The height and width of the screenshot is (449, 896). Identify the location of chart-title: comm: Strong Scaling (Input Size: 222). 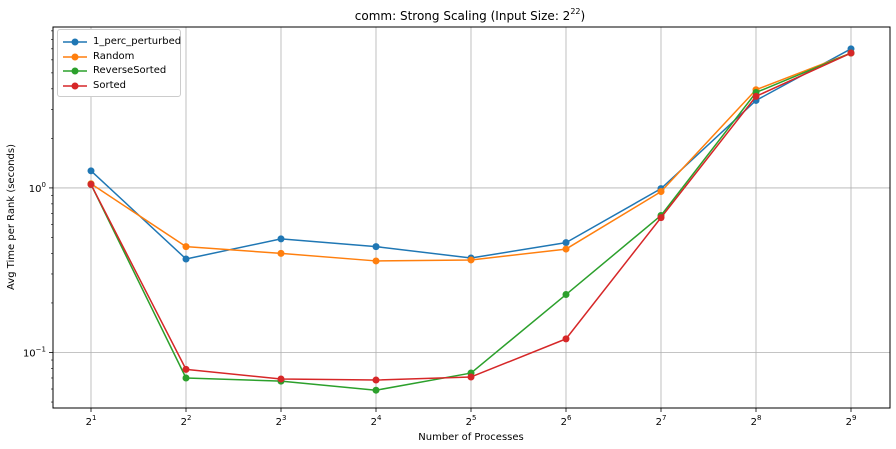
(470, 15).